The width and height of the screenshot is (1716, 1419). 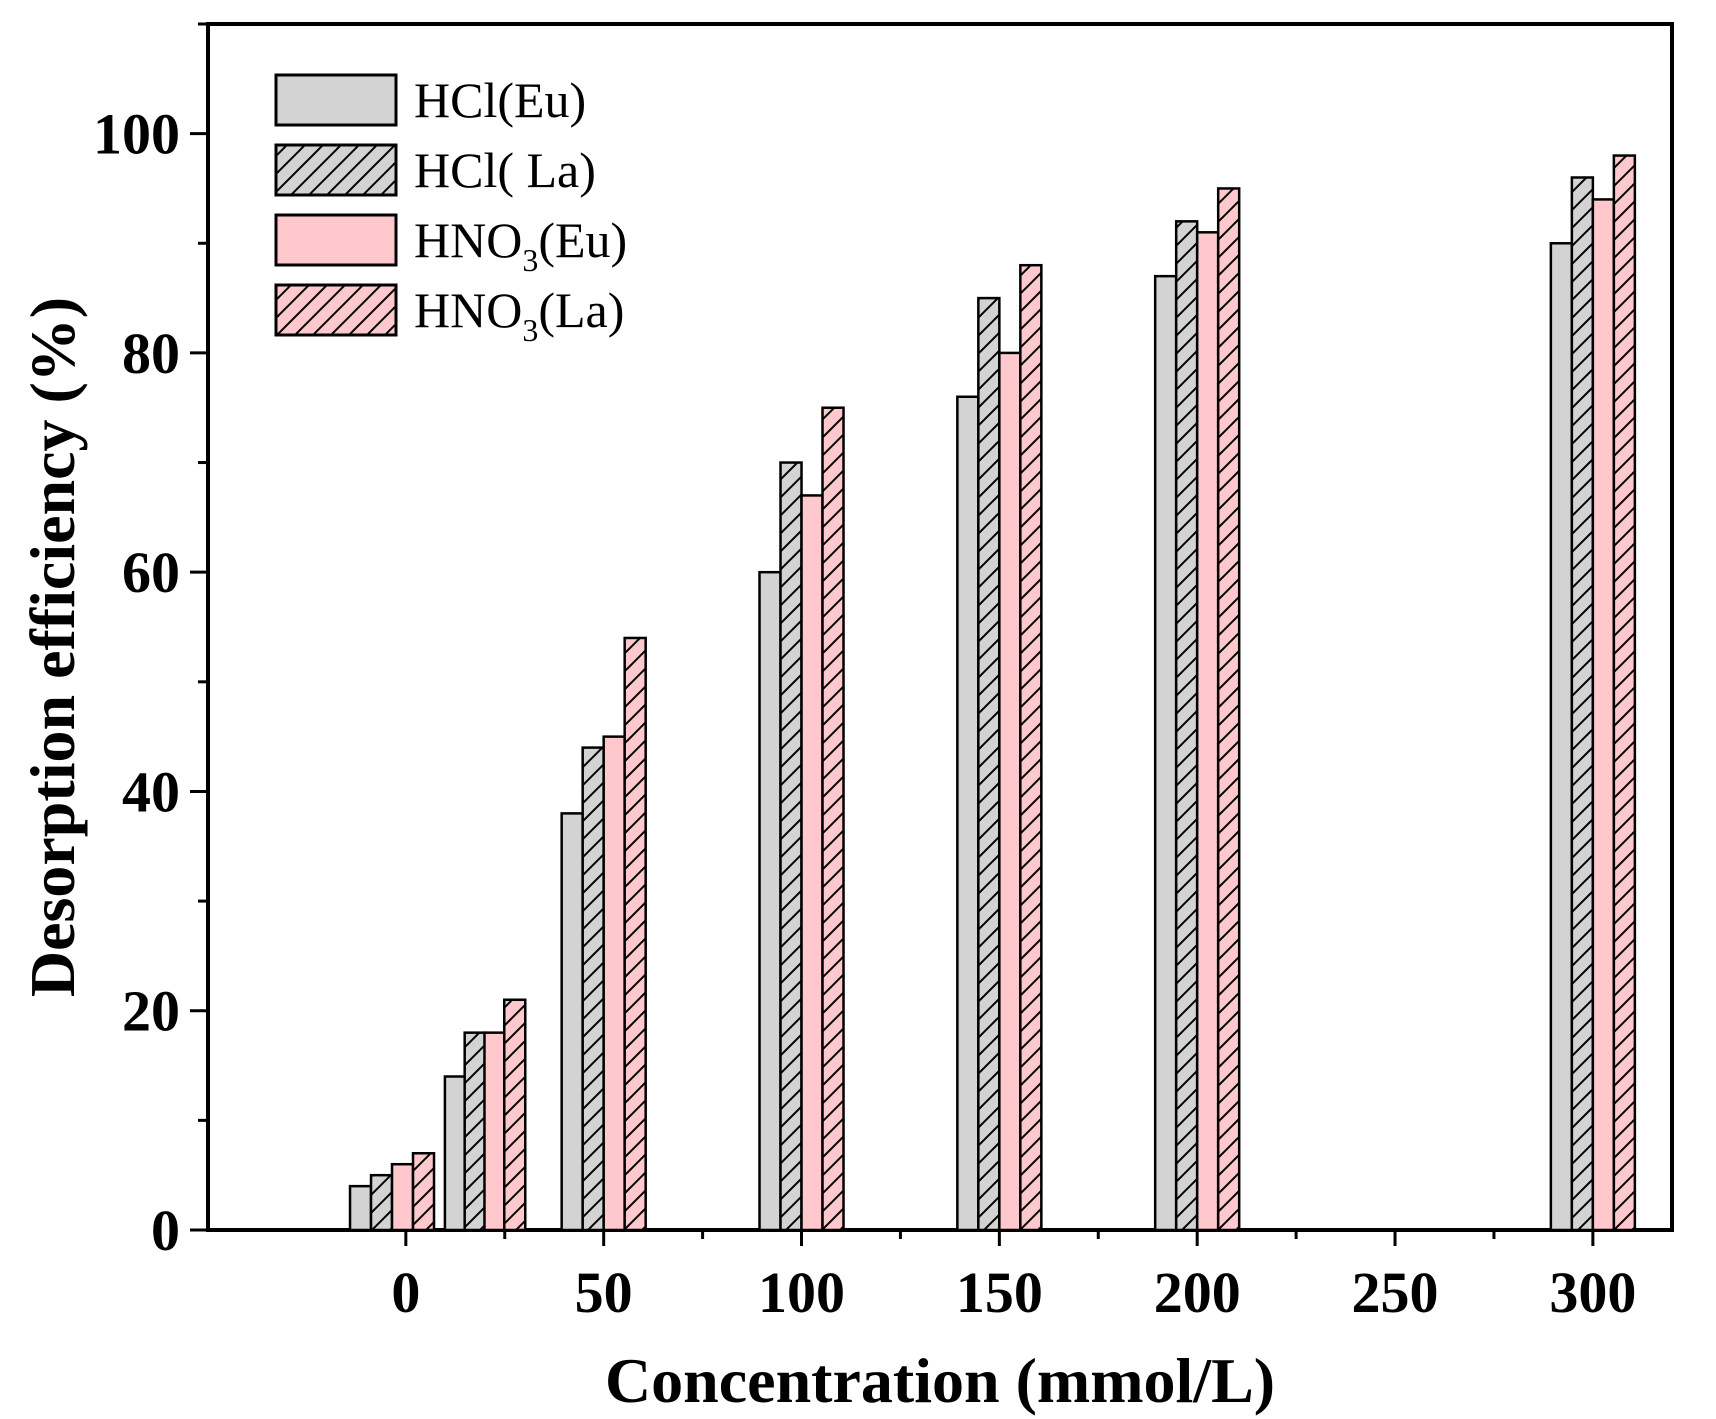 I want to click on y-axis-title: Desorption efficiency (%), so click(x=52, y=647).